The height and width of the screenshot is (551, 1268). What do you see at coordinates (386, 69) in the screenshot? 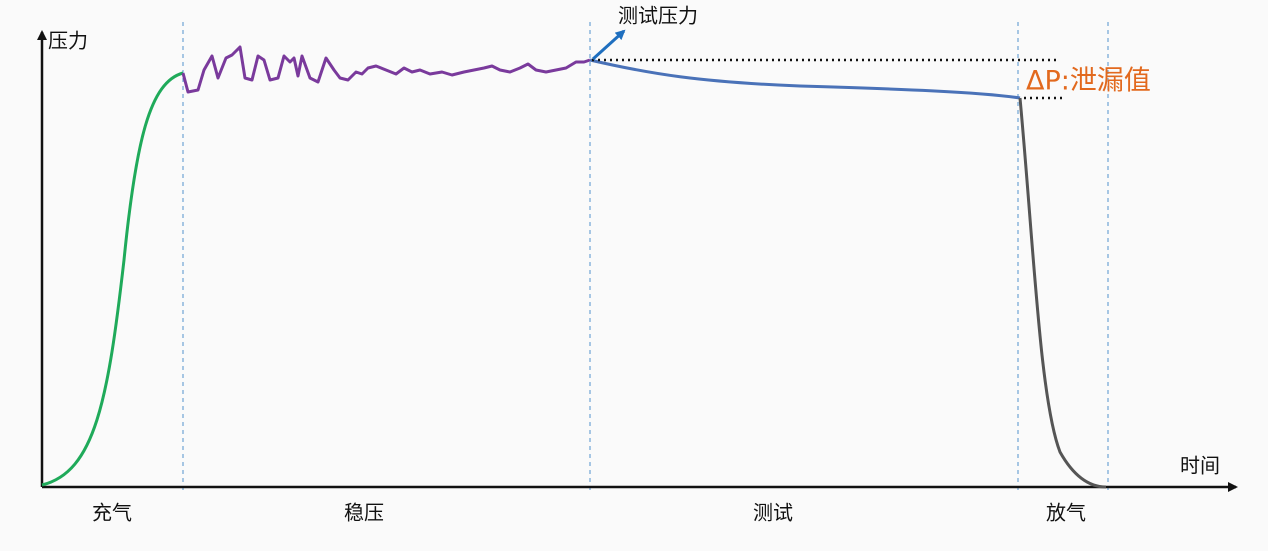
I see `stabilize-curve` at bounding box center [386, 69].